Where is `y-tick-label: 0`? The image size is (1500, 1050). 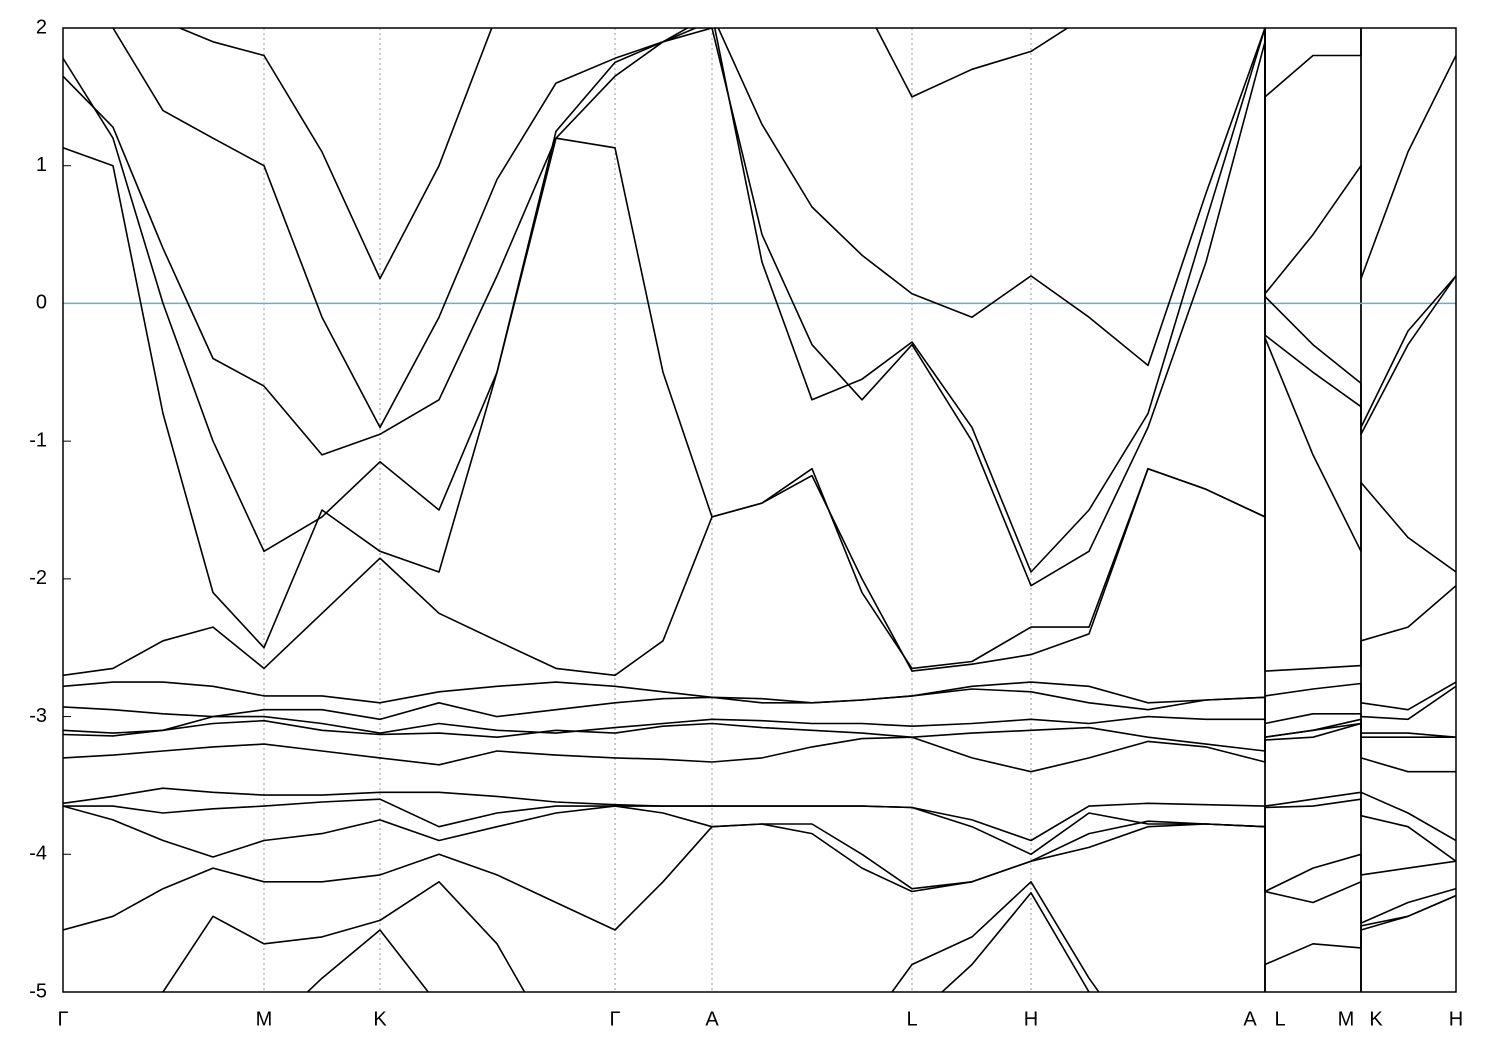
y-tick-label: 0 is located at coordinates (41, 303).